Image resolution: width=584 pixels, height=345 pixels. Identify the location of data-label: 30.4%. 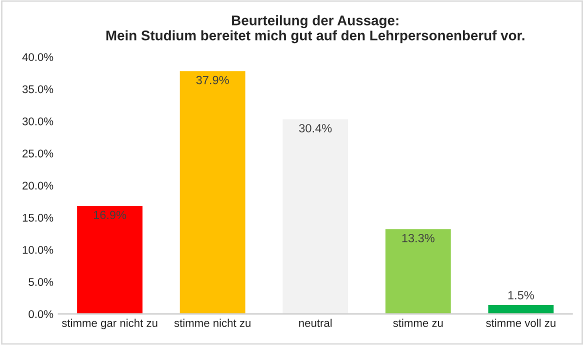
(315, 128).